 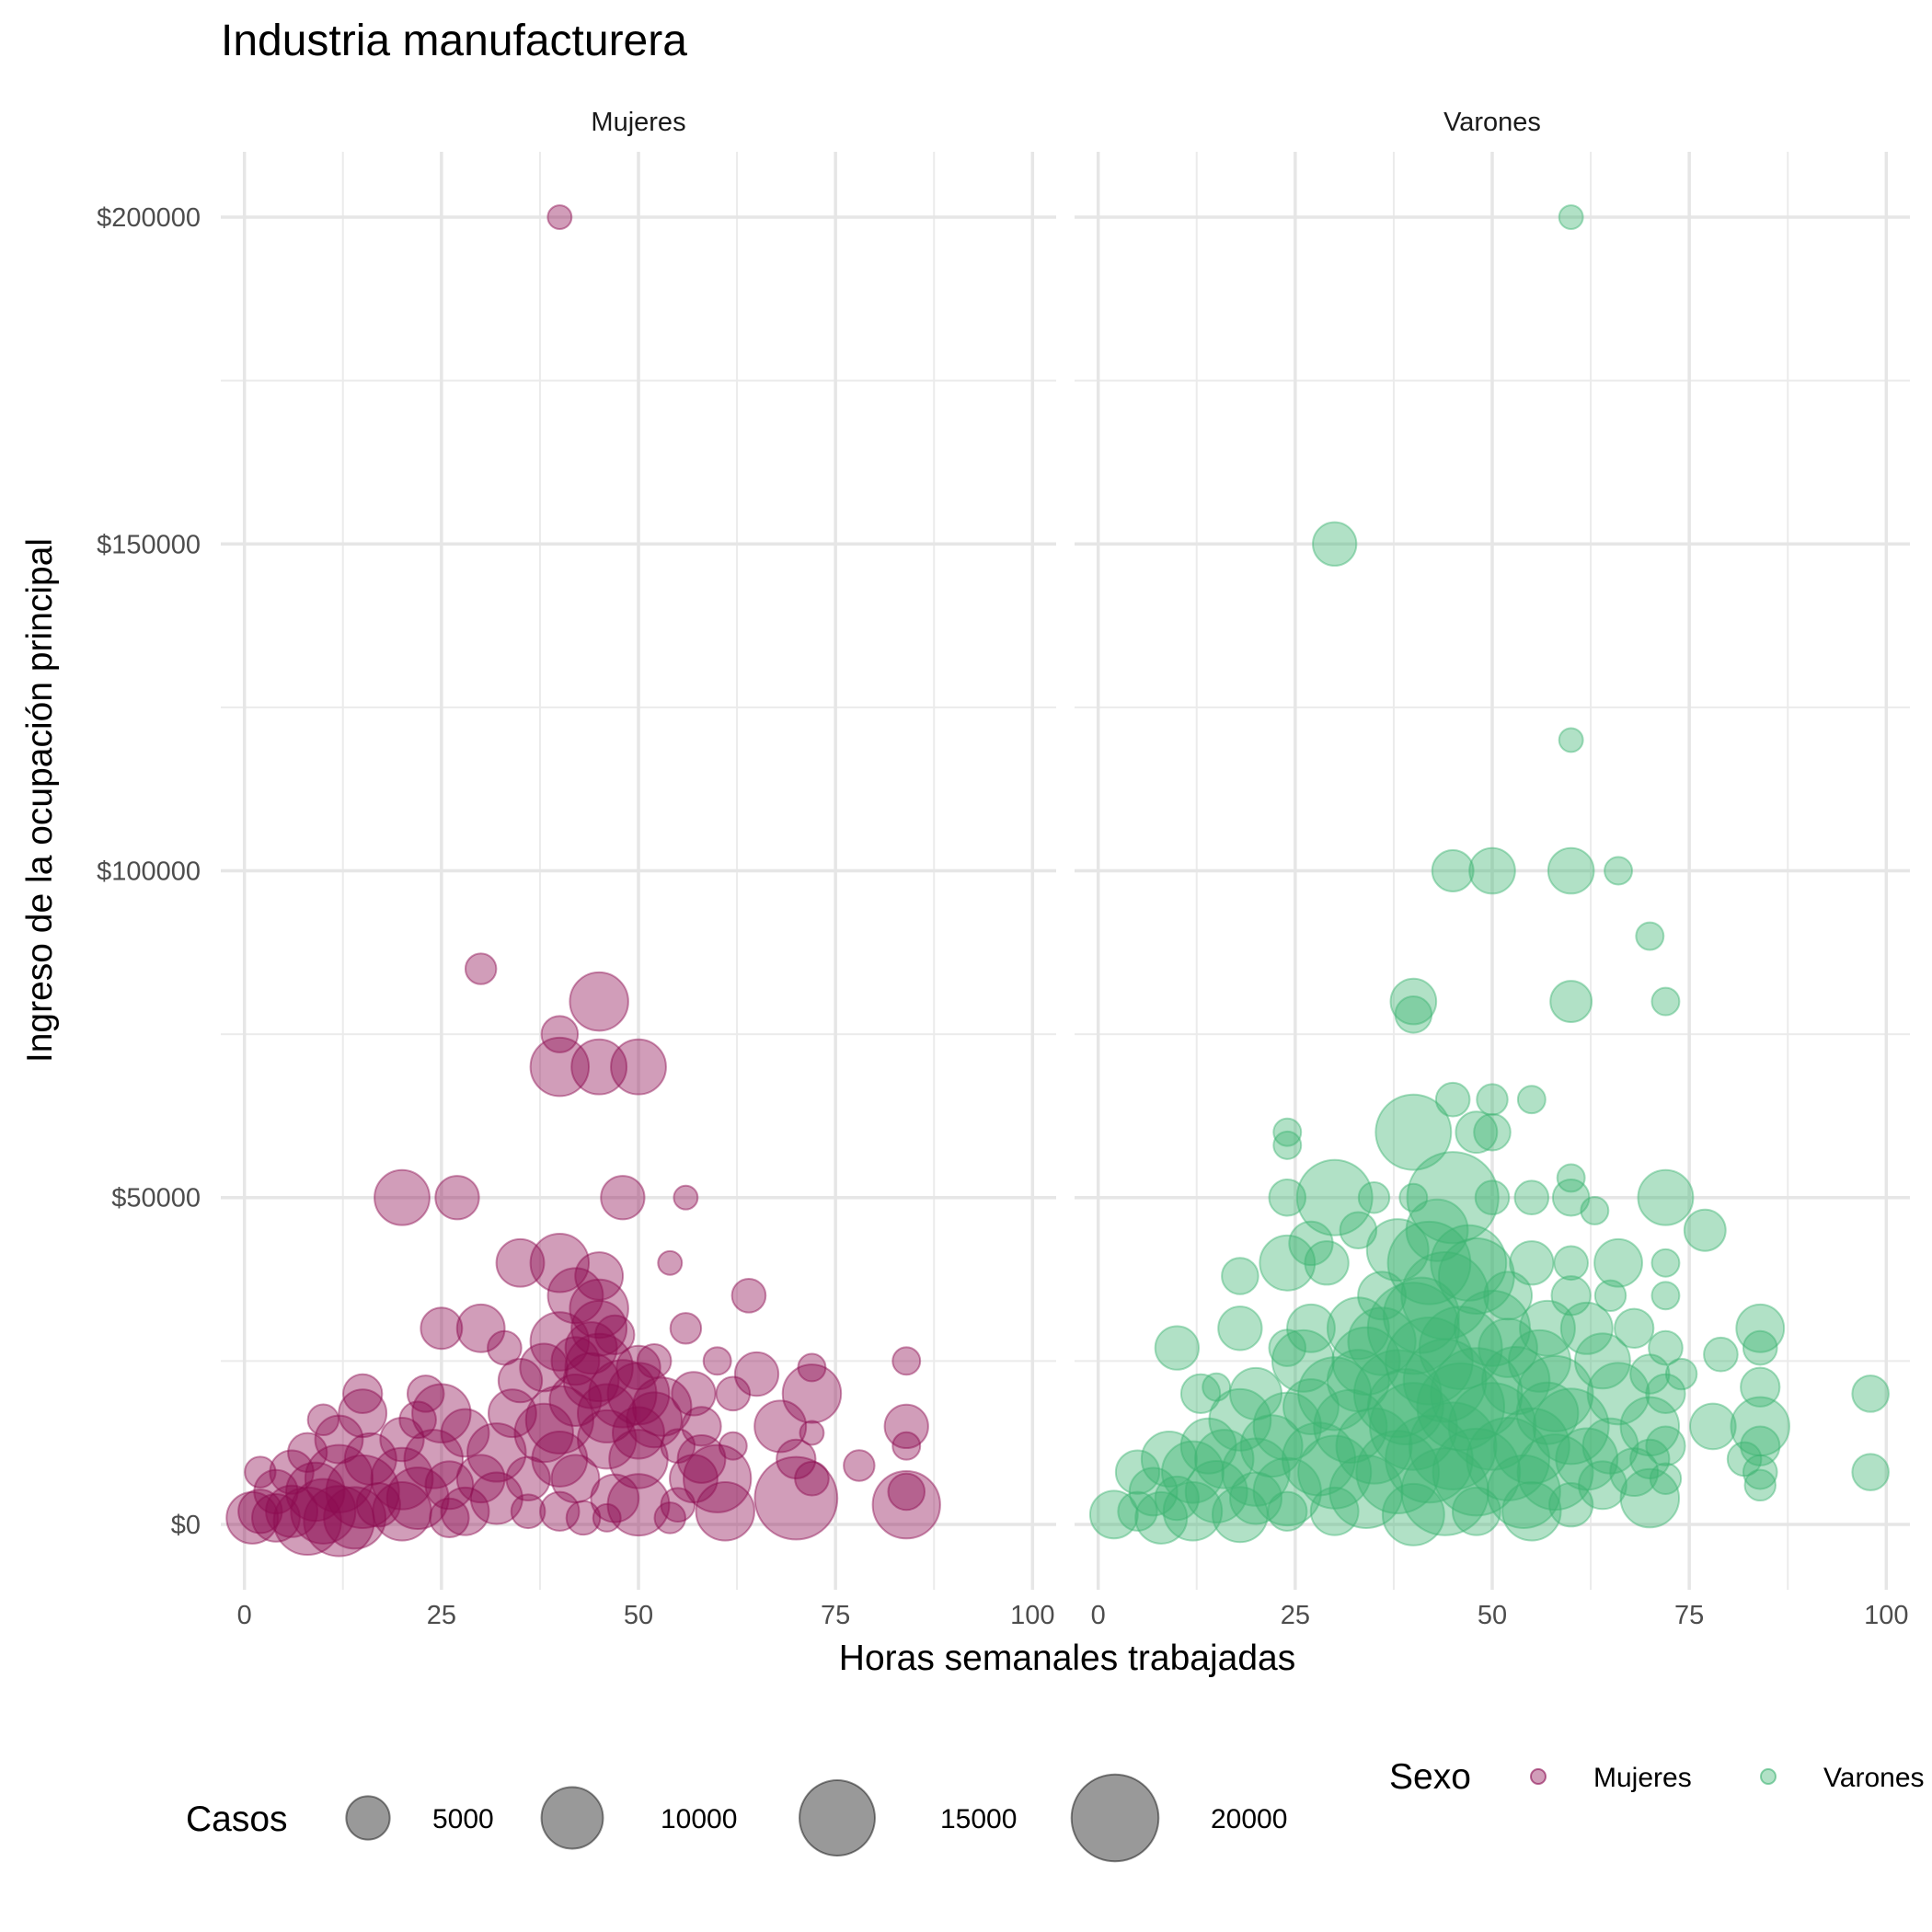 I want to click on x-tick-label: 100, so click(x=1032, y=1615).